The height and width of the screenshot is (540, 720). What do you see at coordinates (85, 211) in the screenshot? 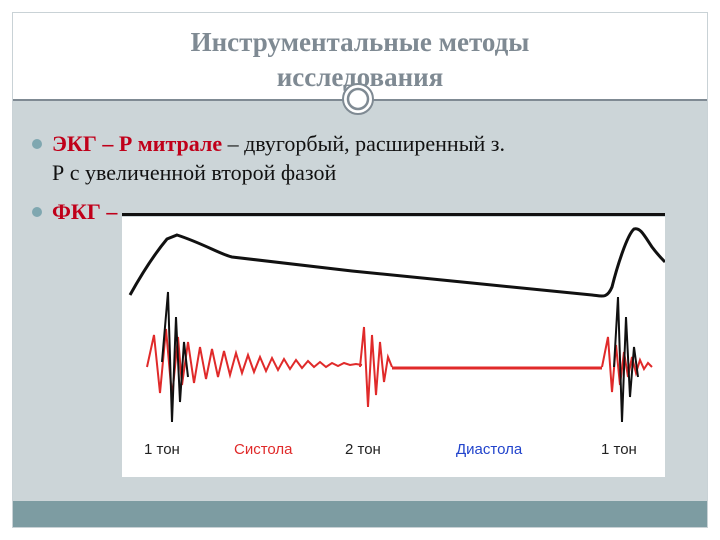
I see `fkg-term: ФКГ –` at bounding box center [85, 211].